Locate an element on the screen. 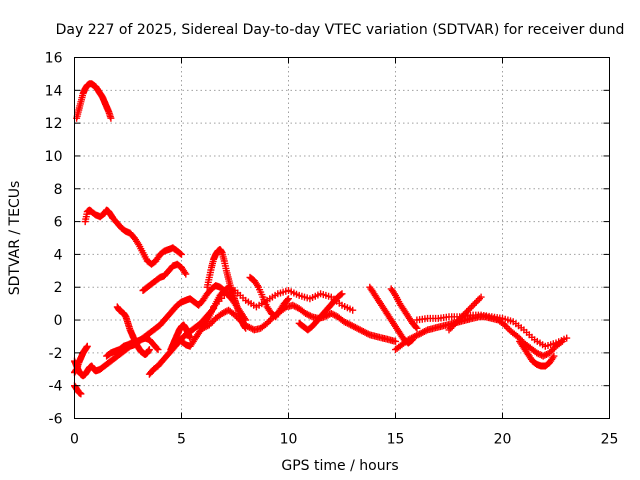 This screenshot has width=640, height=480. y-axis-label: SDTVAR / TECUs is located at coordinates (15, 238).